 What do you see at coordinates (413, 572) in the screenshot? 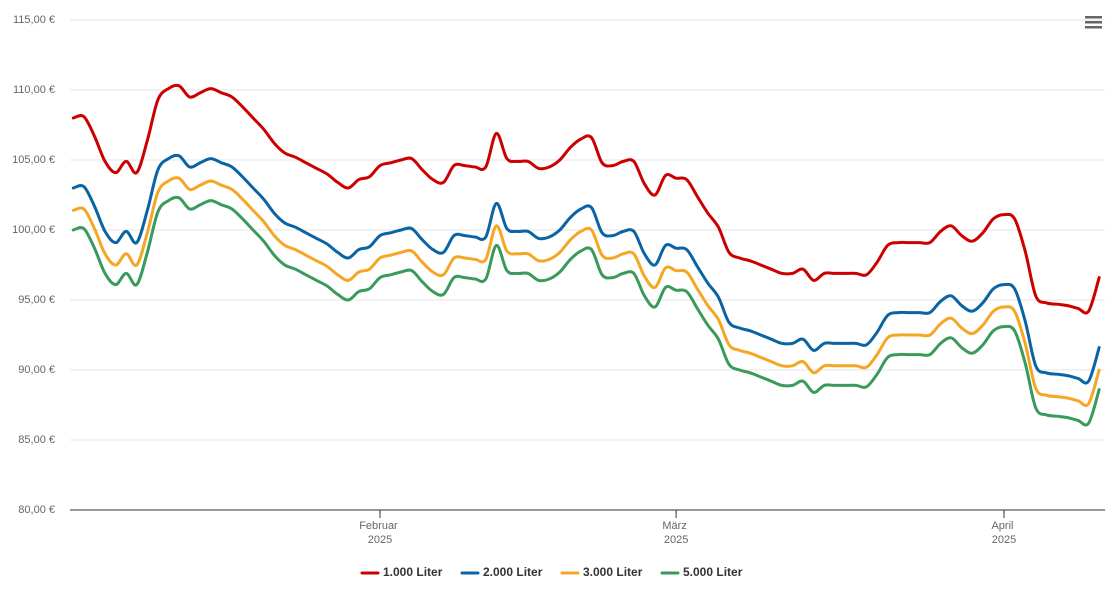
I see `legend-label: 1.000 Liter` at bounding box center [413, 572].